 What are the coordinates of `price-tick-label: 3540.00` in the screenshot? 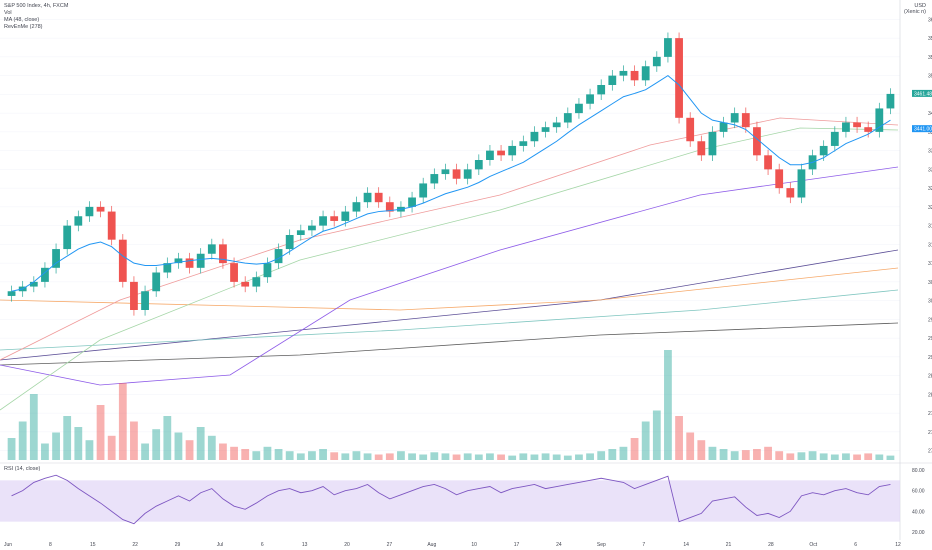 It's located at (930, 58).